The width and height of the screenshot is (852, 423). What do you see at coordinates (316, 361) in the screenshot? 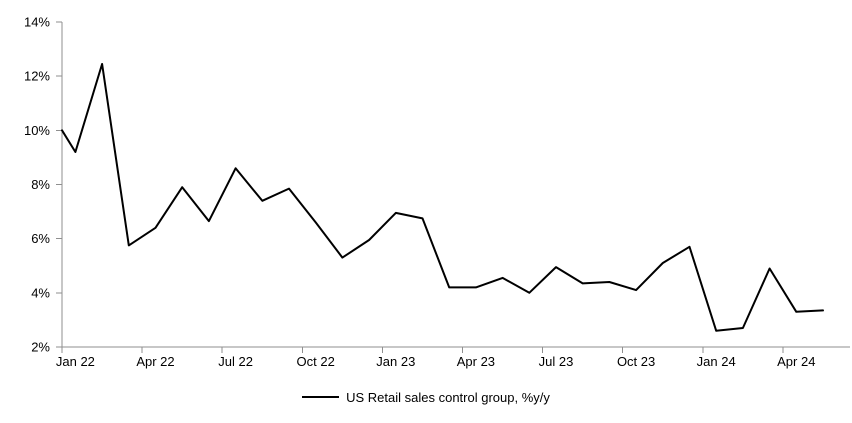
I see `x-tick-label: Oct 22` at bounding box center [316, 361].